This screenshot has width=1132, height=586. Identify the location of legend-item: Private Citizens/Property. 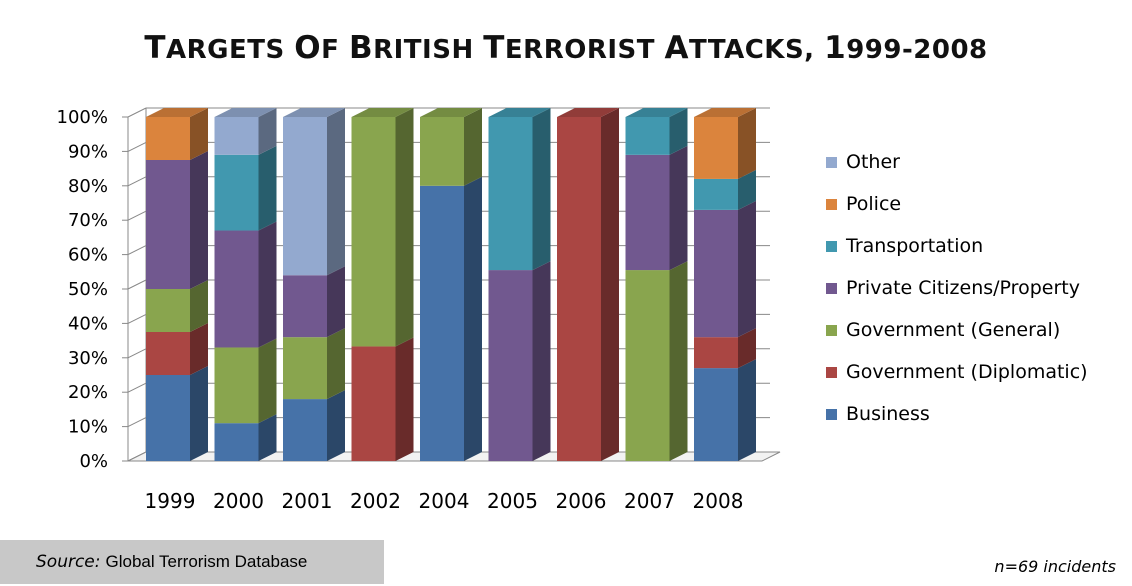
(957, 288).